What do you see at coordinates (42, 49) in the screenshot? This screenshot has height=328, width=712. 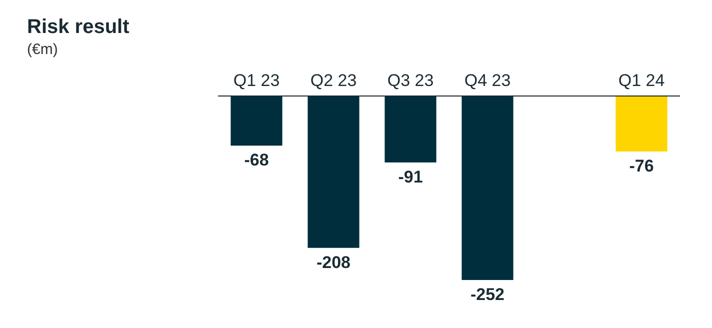 I see `text: (€m)` at bounding box center [42, 49].